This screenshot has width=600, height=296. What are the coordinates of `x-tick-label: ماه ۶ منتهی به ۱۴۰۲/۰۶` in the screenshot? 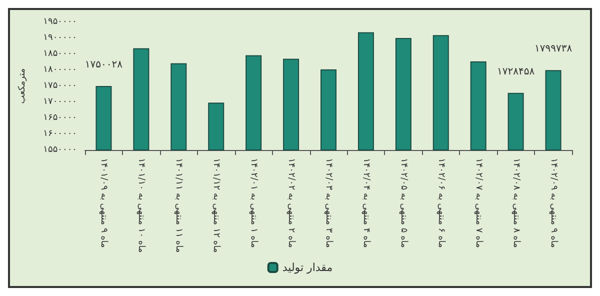 It's located at (441, 203).